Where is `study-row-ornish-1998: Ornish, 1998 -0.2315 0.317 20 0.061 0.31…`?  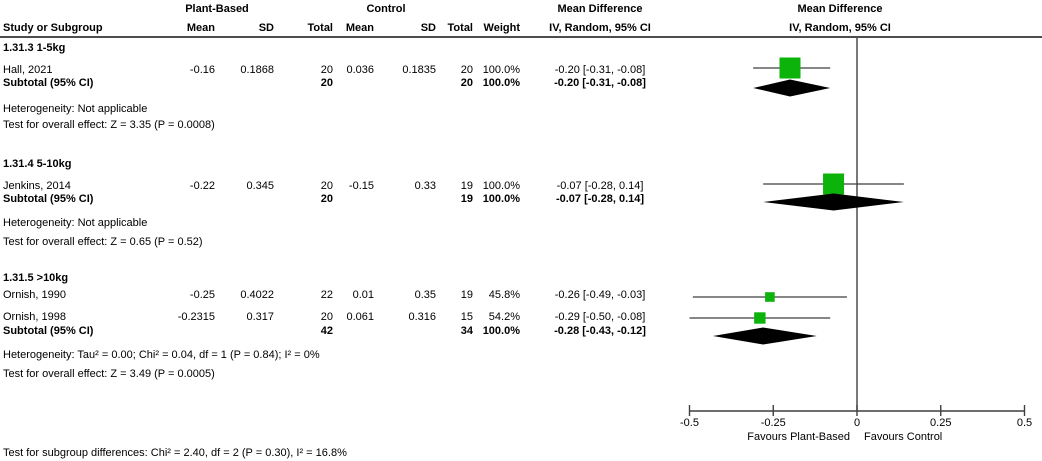
study-row-ornish-1998: Ornish, 1998 -0.2315 0.317 20 0.061 0.31… is located at coordinates (521, 317).